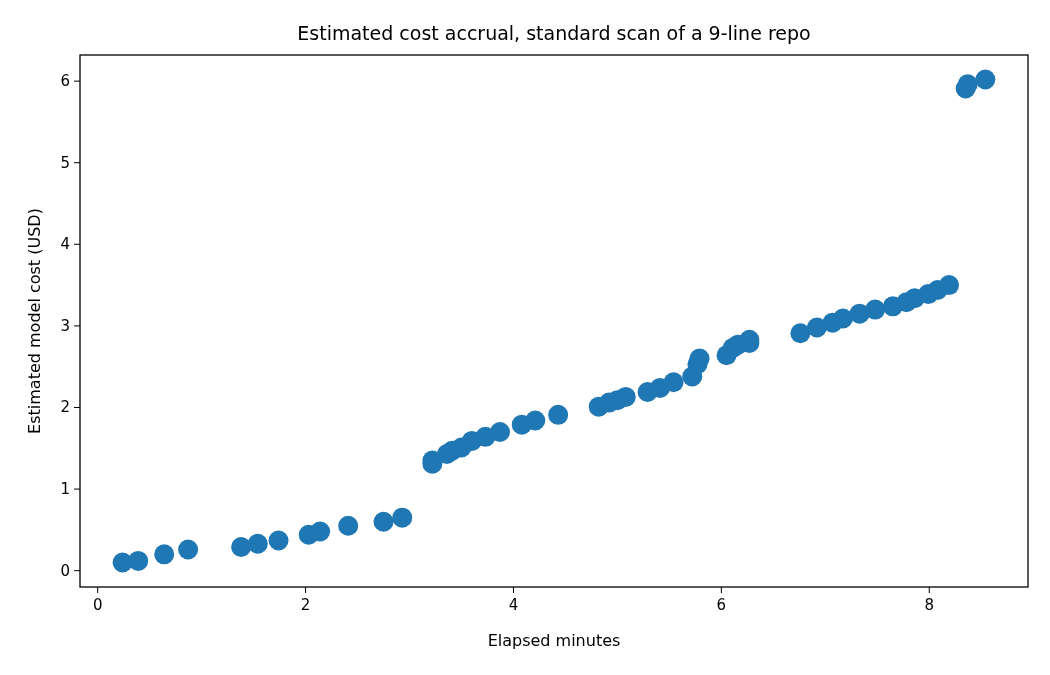  Describe the element at coordinates (65, 407) in the screenshot. I see `y-tick-label: 2` at that location.